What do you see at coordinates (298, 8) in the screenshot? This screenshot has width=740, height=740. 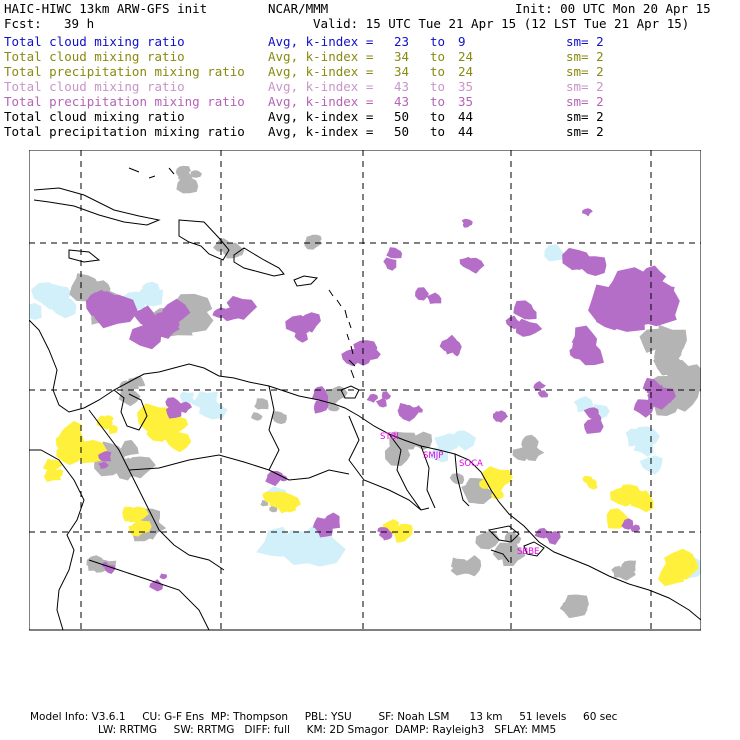 I see `organization: NCAR/MMM` at bounding box center [298, 8].